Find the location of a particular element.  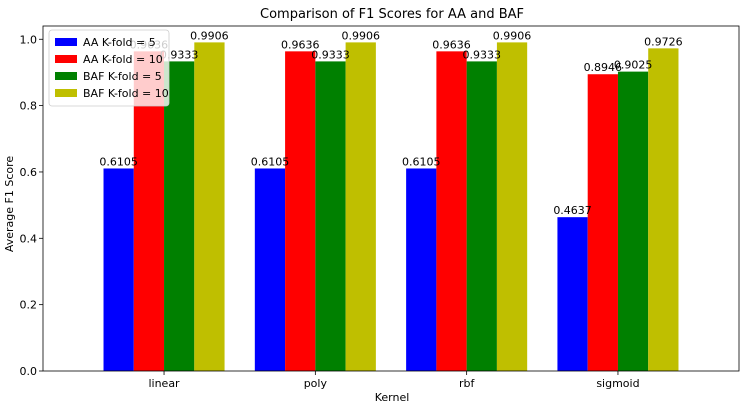

chart-title: Comparison of F1 Scores for AA and BAF is located at coordinates (392, 14).